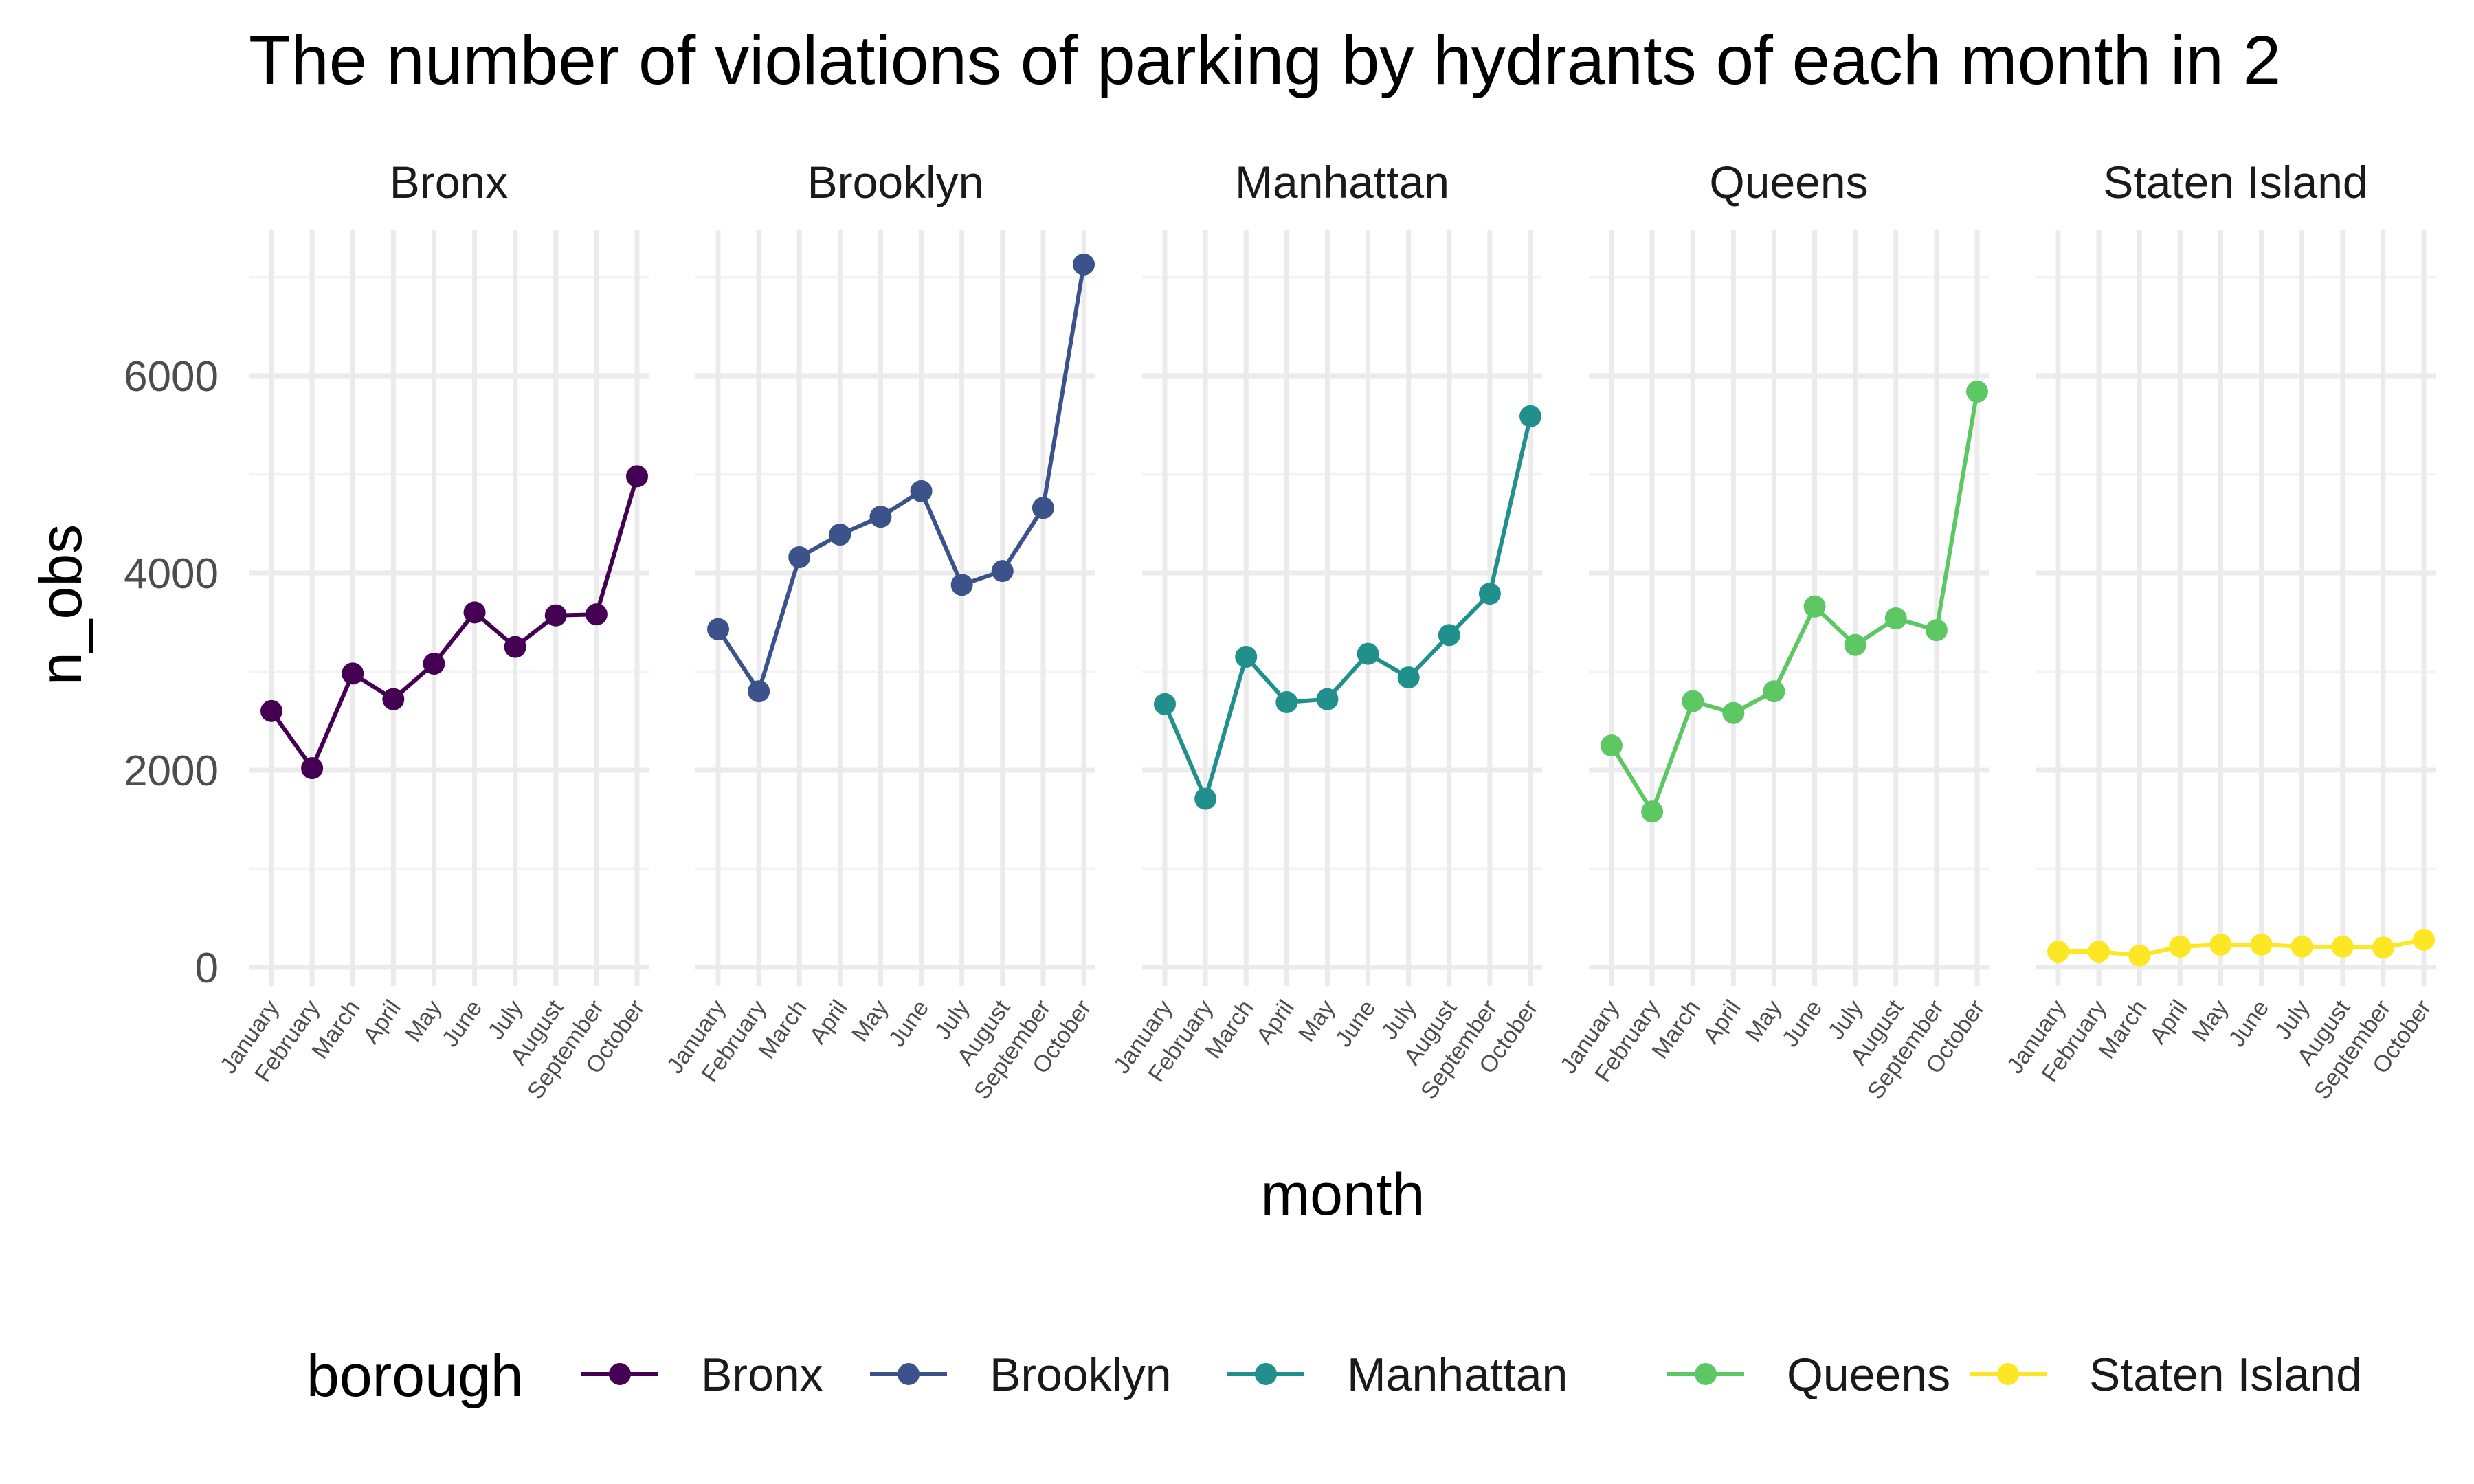 The height and width of the screenshot is (1484, 2474). I want to click on y-tick-label: 4000, so click(171, 574).